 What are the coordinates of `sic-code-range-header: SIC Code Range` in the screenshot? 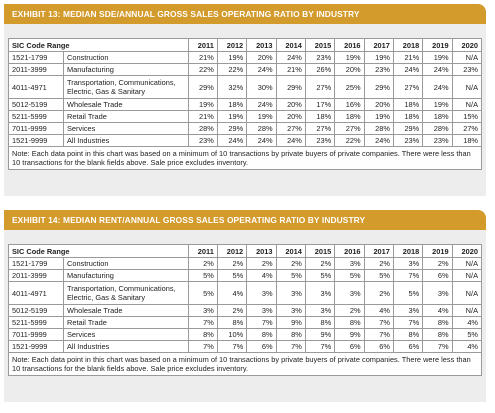 It's located at (98, 45).